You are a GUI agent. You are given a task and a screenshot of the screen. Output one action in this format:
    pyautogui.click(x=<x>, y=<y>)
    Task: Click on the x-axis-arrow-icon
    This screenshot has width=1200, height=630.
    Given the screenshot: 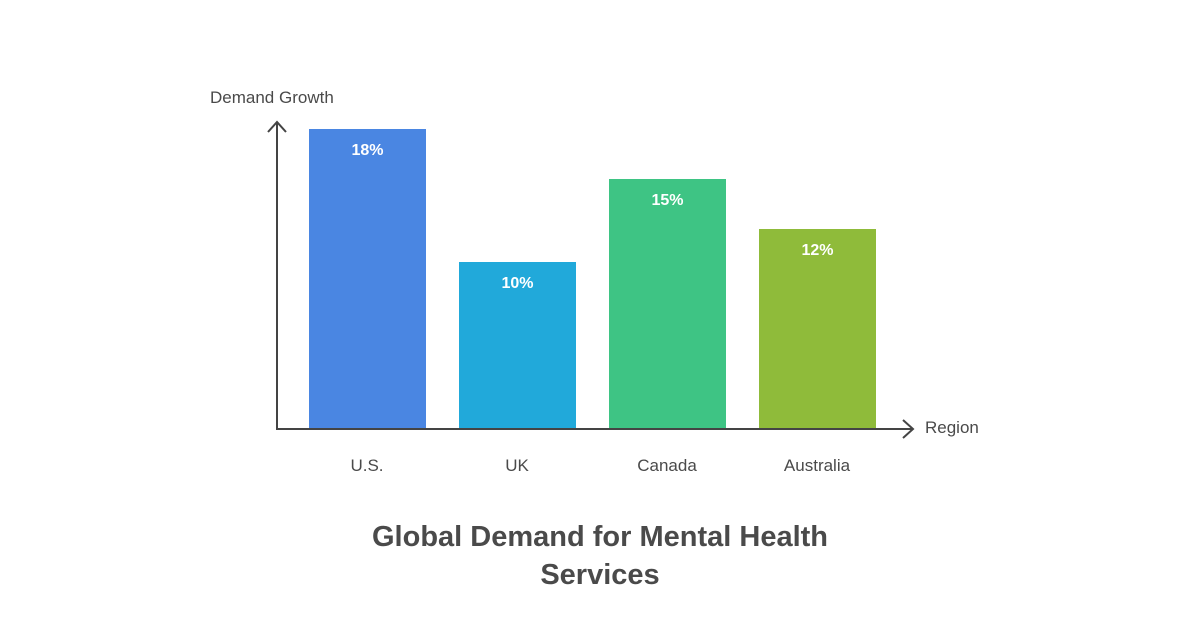 What is the action you would take?
    pyautogui.click(x=595, y=429)
    